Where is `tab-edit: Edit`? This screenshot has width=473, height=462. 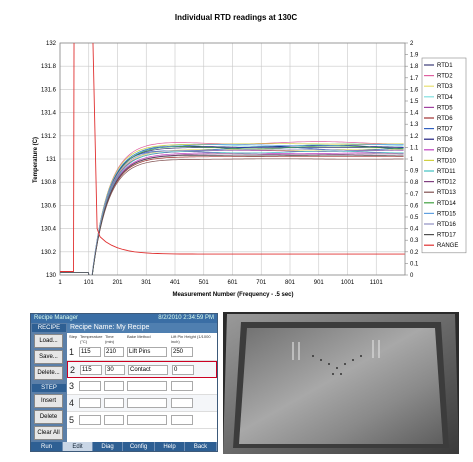
tab-edit: Edit is located at coordinates (78, 446).